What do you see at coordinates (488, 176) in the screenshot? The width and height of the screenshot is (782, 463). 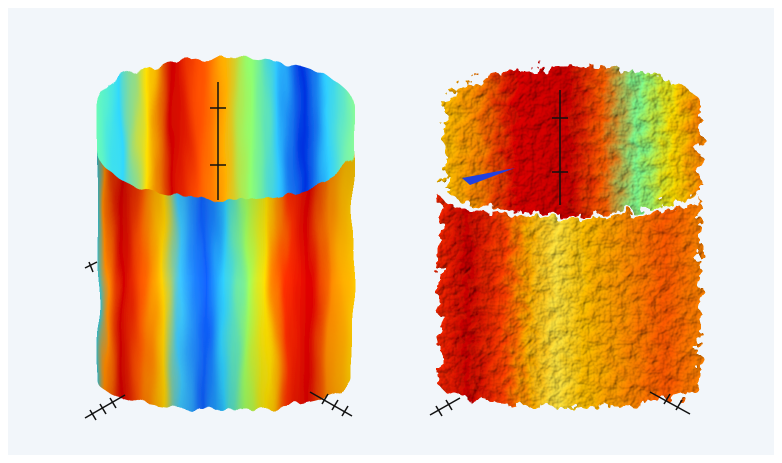 I see `inner-streak` at bounding box center [488, 176].